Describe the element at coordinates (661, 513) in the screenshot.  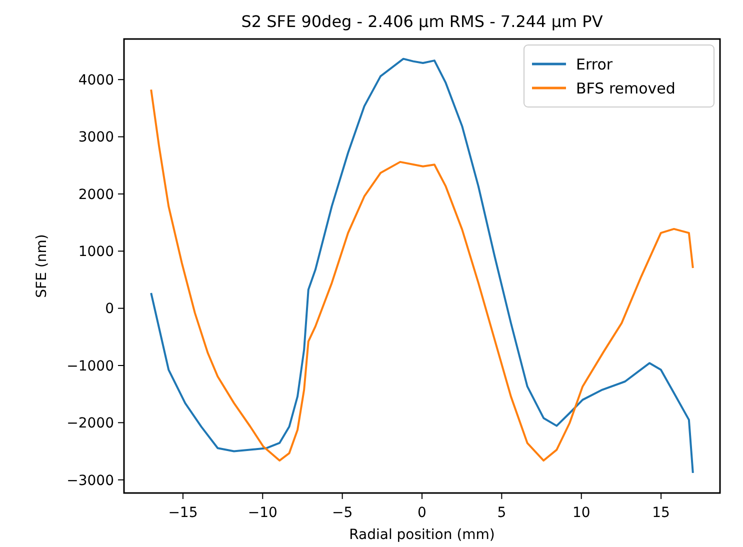
I see `x-tick-label: 15` at that location.